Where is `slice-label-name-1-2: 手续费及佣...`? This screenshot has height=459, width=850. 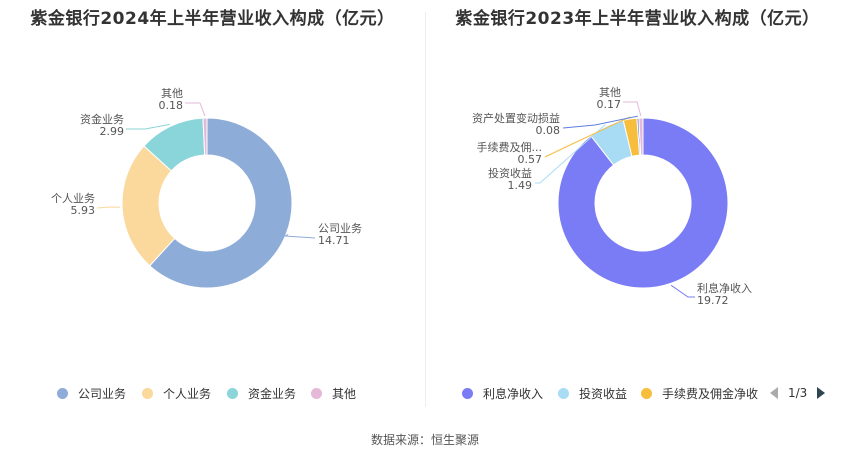 slice-label-name-1-2: 手续费及佣... is located at coordinates (510, 147).